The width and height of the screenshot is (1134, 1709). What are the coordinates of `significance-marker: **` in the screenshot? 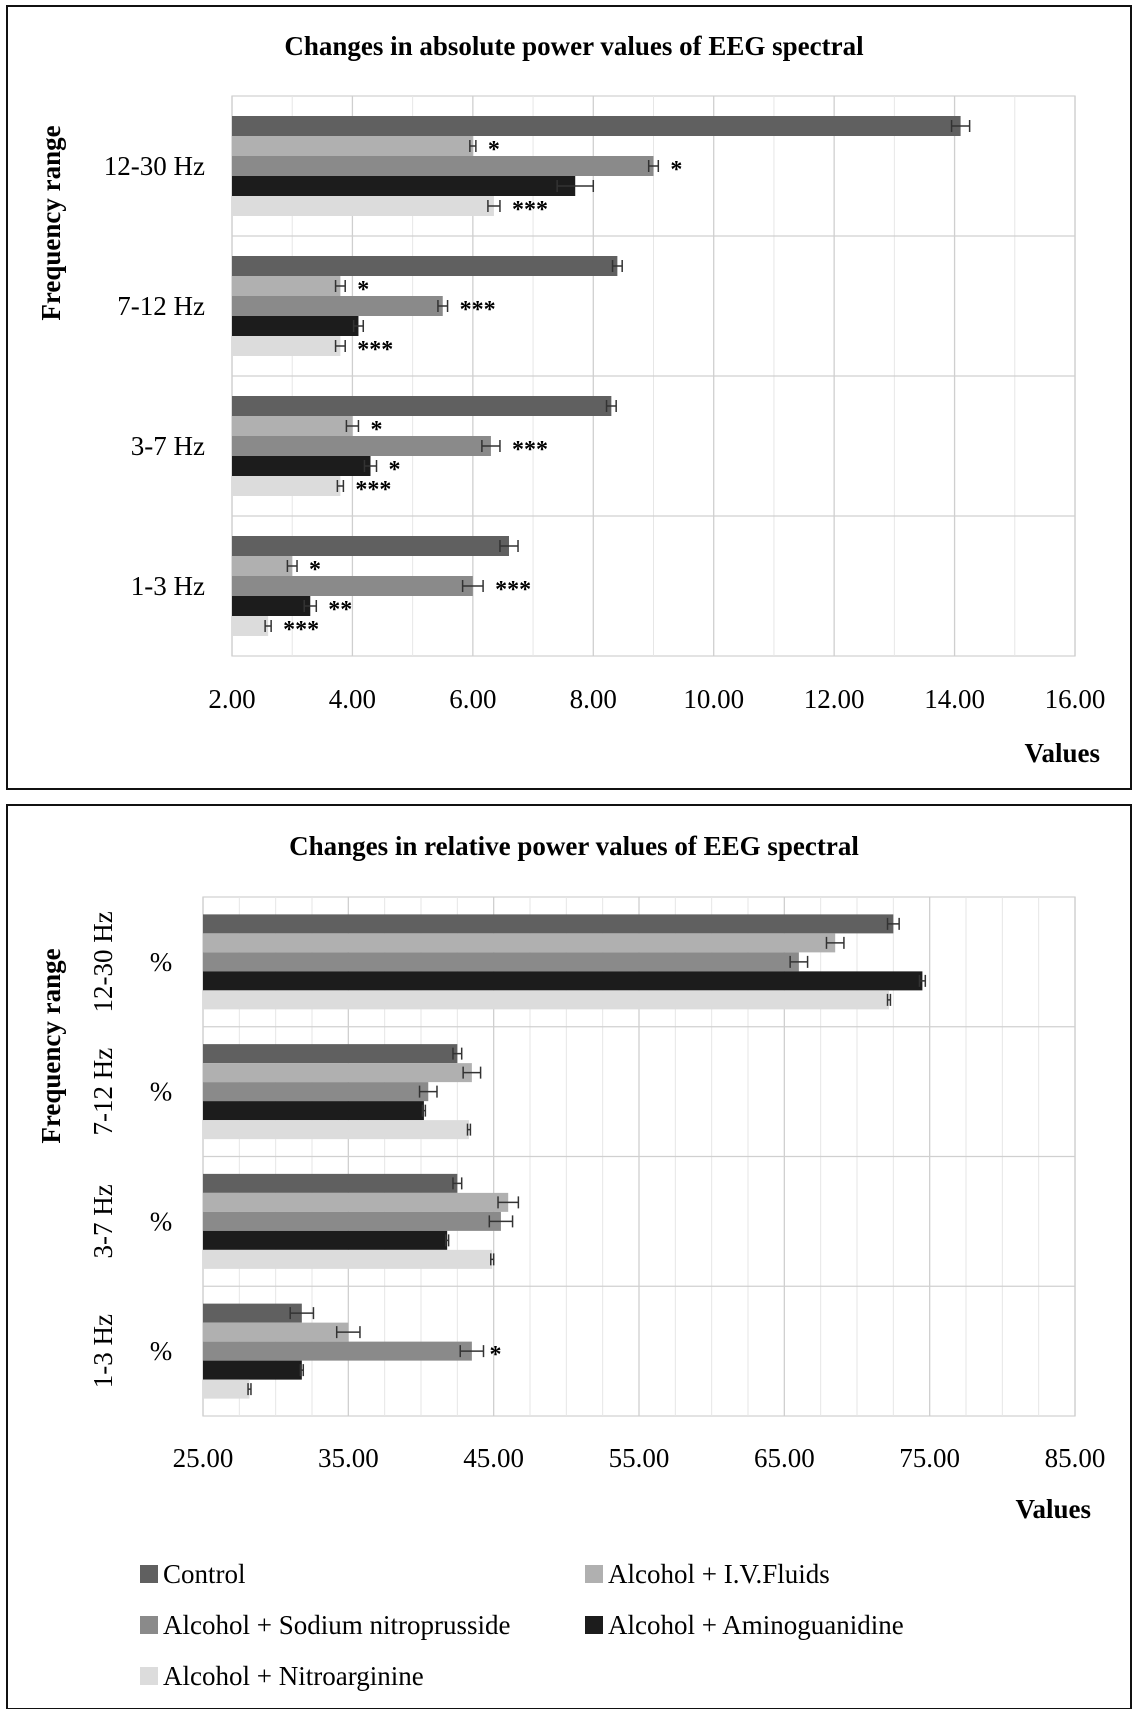 It's located at (340, 610).